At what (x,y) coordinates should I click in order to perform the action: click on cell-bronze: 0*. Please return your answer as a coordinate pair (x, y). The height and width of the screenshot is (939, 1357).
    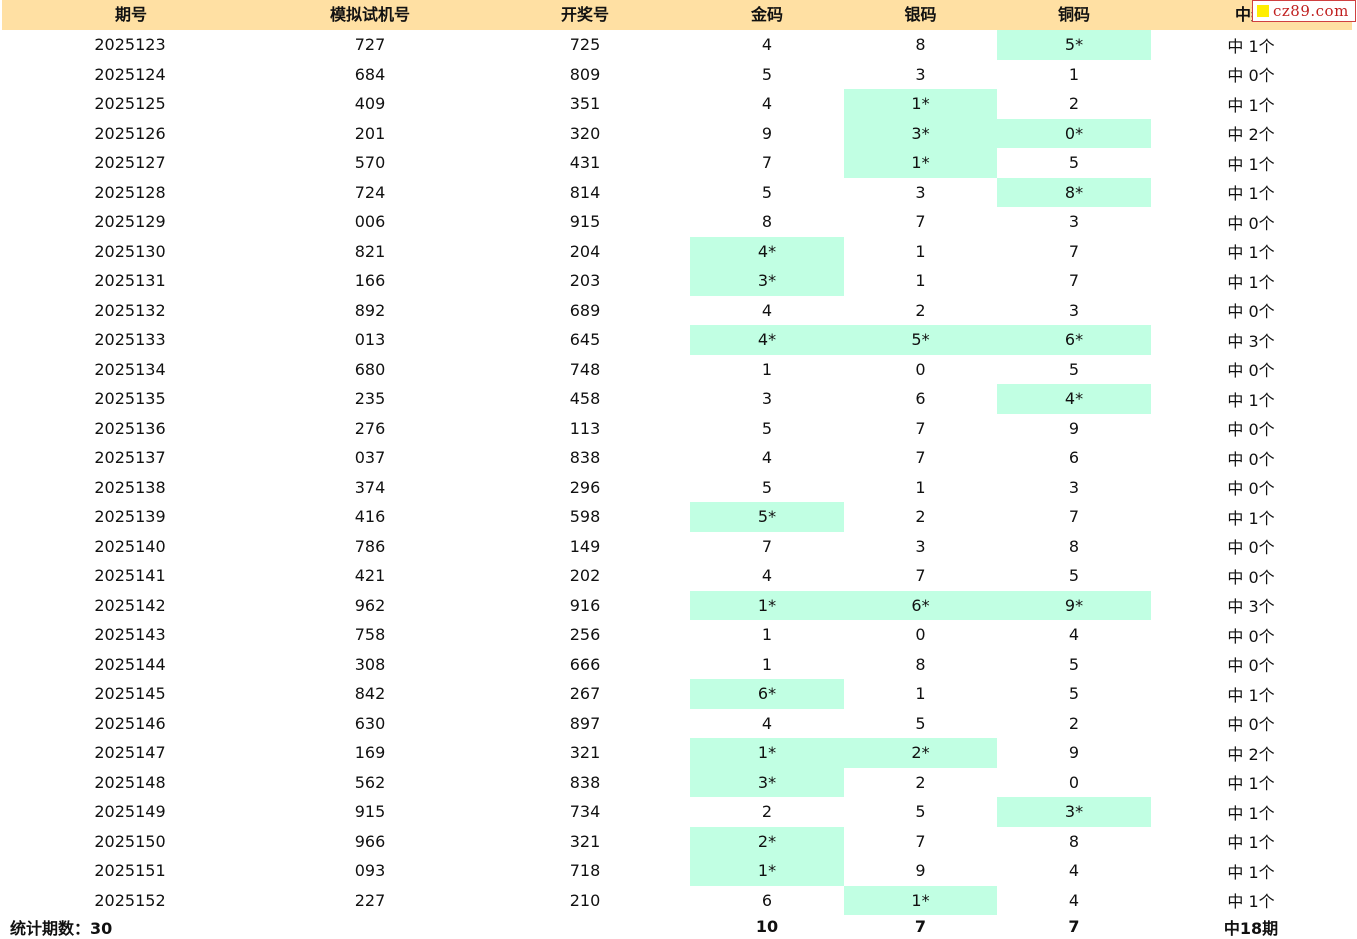
    Looking at the image, I should click on (1074, 133).